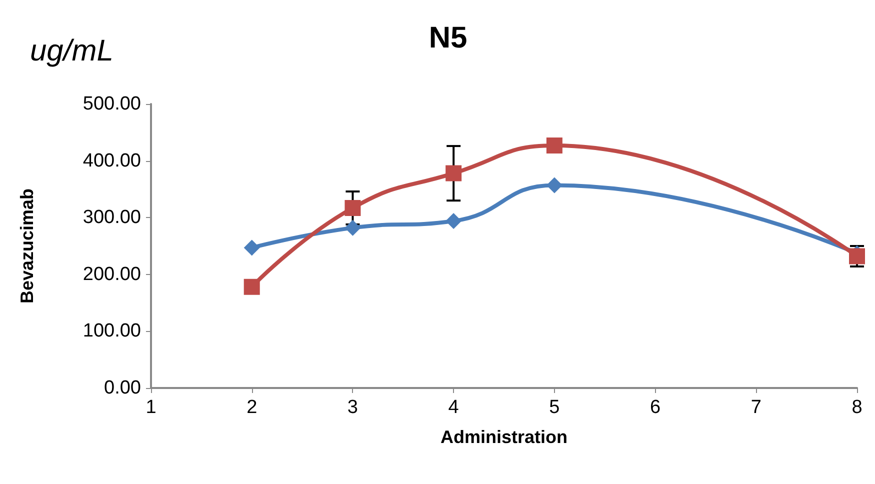 This screenshot has height=484, width=875. Describe the element at coordinates (72, 51) in the screenshot. I see `text: ug/mL` at that location.